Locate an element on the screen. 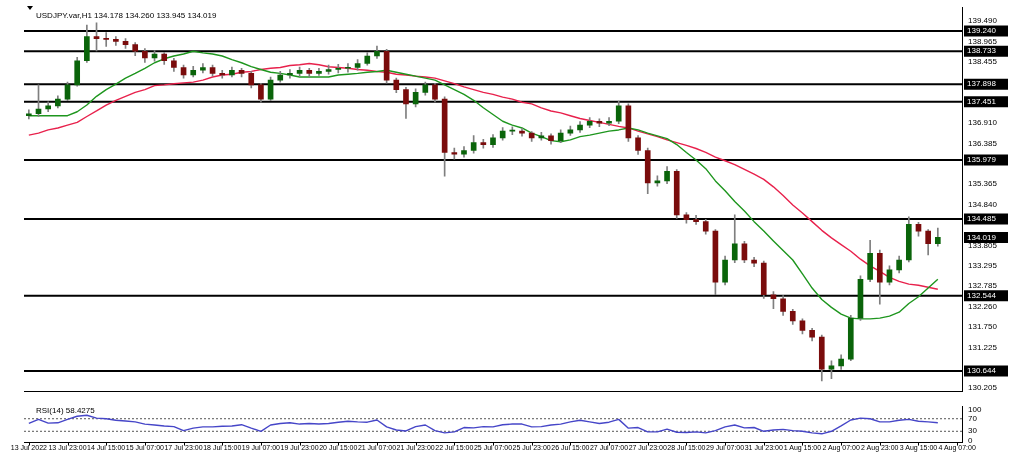  y-tick-label: 139.490 is located at coordinates (983, 21).